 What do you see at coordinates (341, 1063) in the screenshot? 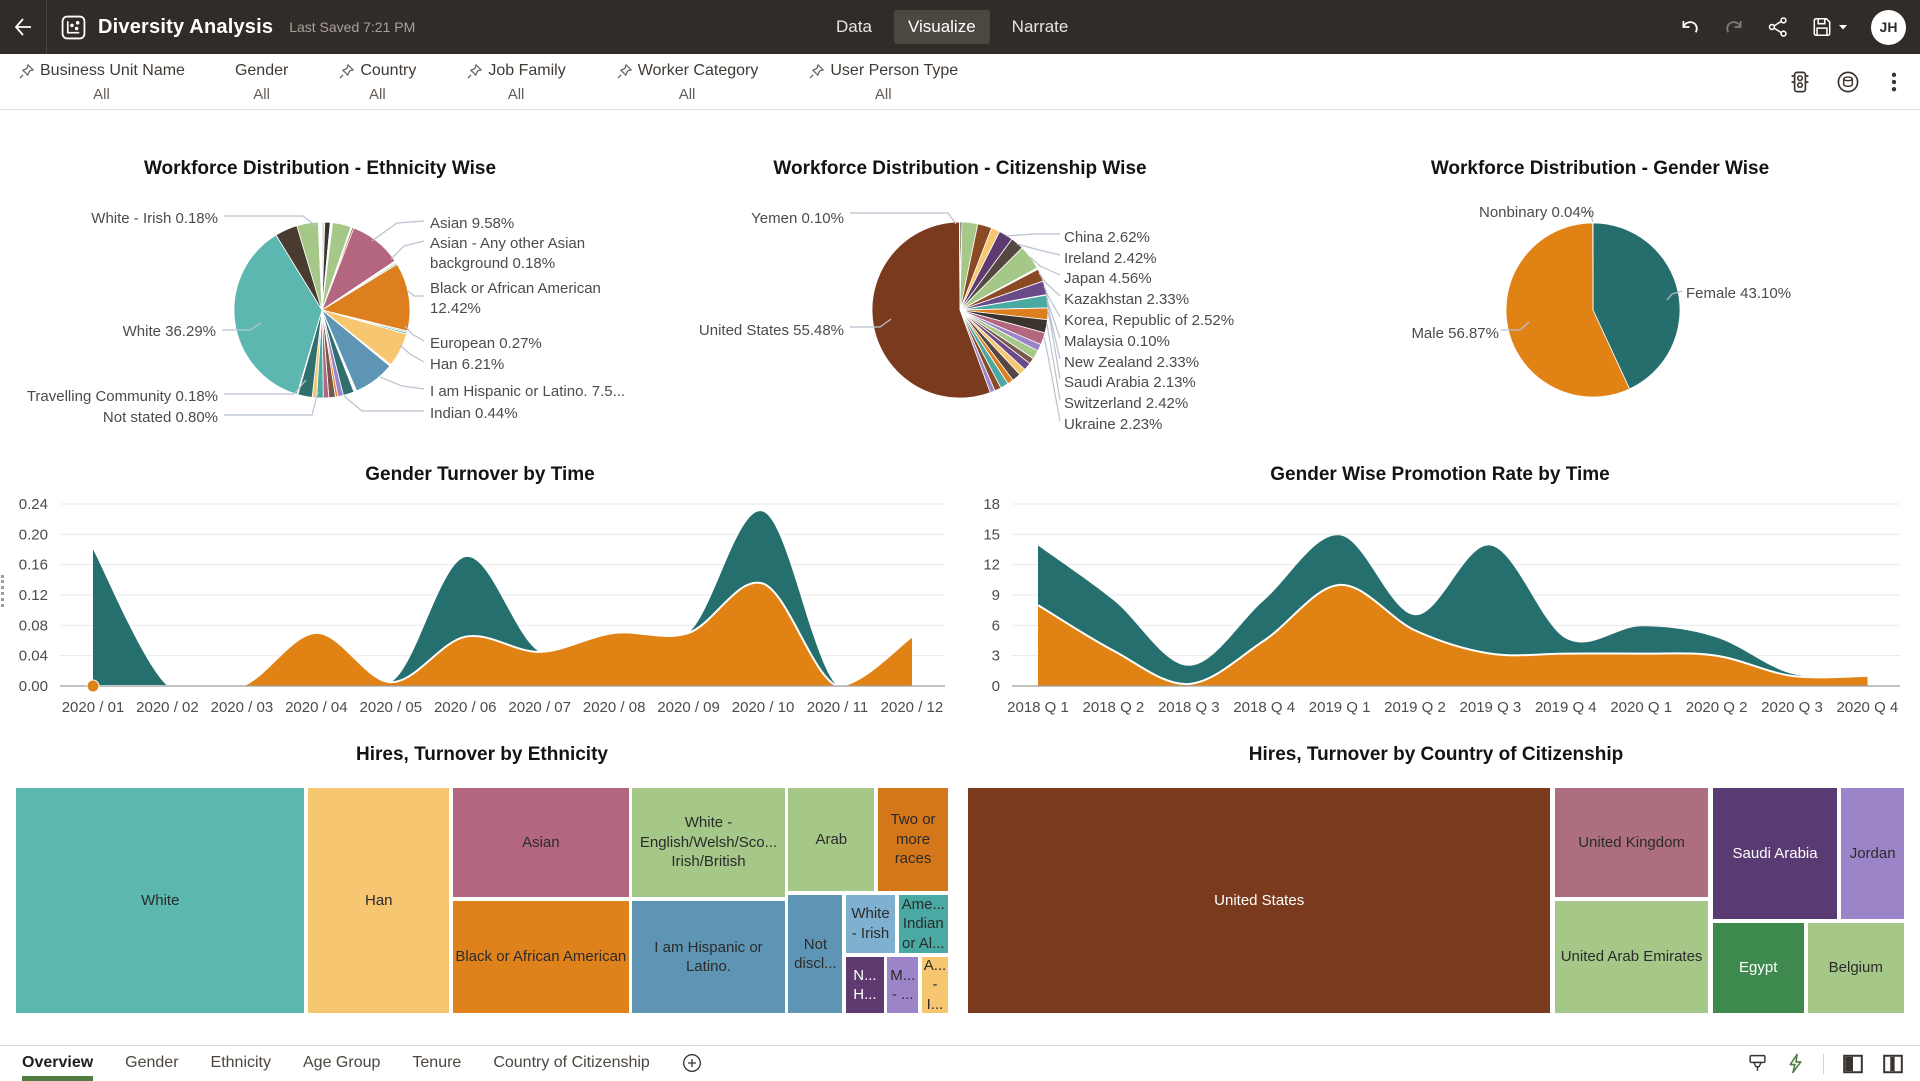
I see `canvas-tab-age-group: Age Group` at bounding box center [341, 1063].